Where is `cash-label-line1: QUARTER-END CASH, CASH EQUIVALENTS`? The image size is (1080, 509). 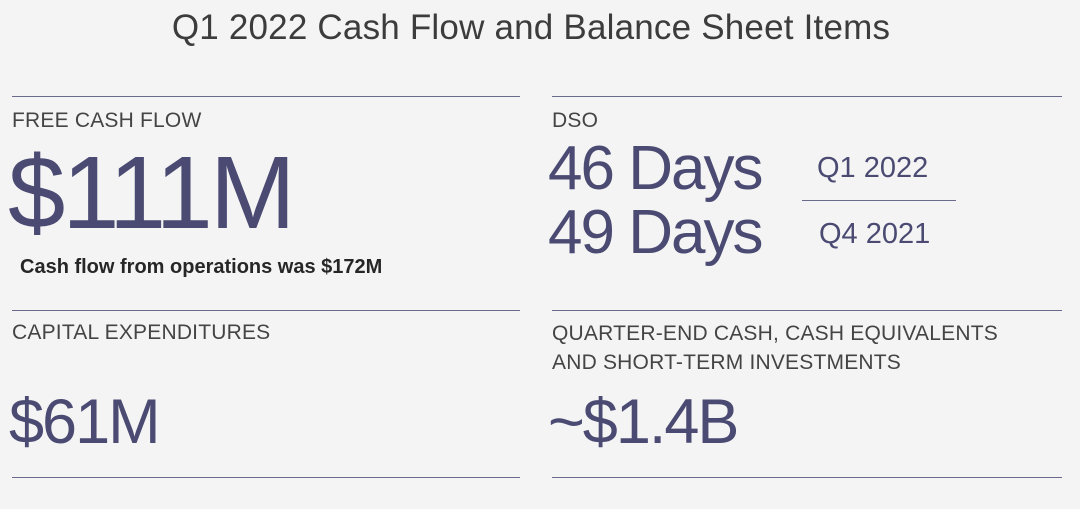
cash-label-line1: QUARTER-END CASH, CASH EQUIVALENTS is located at coordinates (775, 333).